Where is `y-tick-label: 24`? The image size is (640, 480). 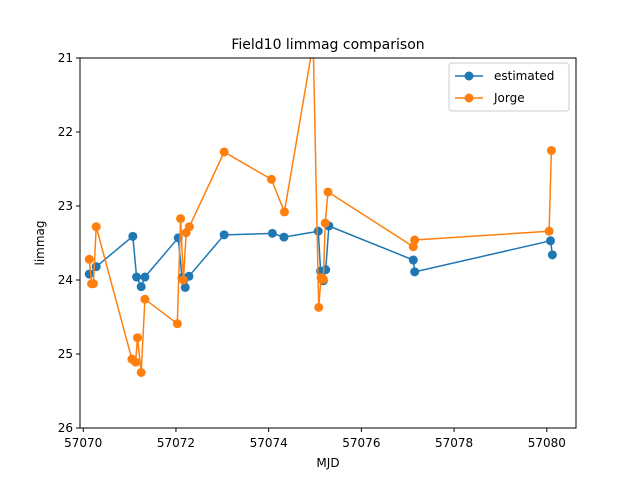
y-tick-label: 24 is located at coordinates (65, 280).